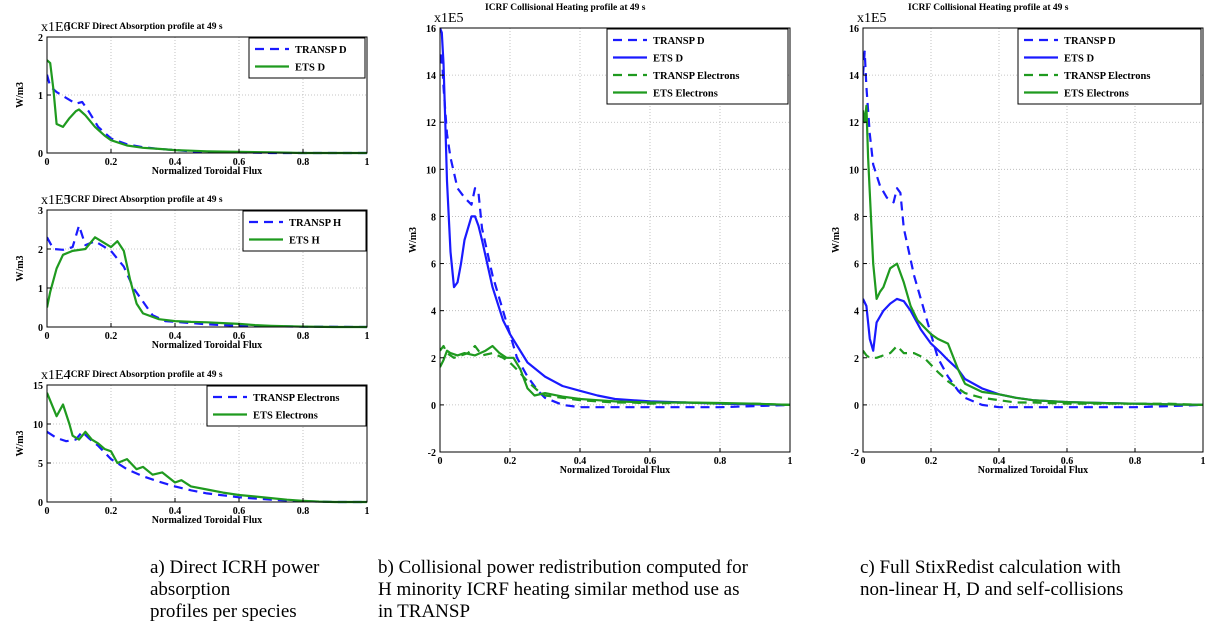 Image resolution: width=1215 pixels, height=631 pixels. I want to click on legend-entry-label: TRANSP H, so click(315, 223).